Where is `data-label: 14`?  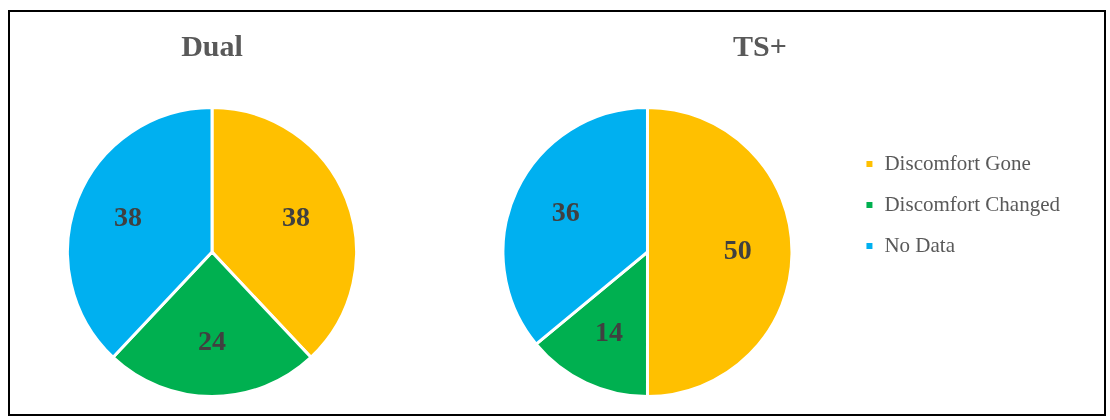
data-label: 14 is located at coordinates (609, 331).